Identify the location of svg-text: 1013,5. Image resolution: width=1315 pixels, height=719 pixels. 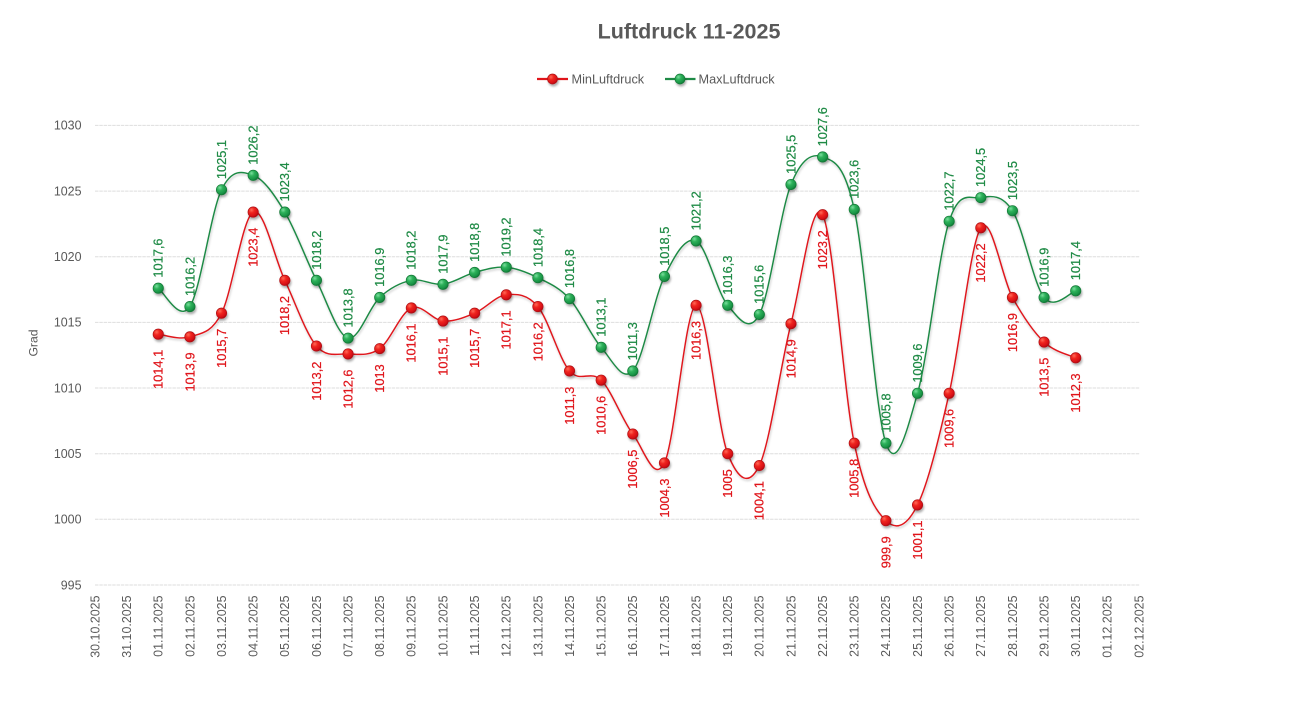
(1043, 377).